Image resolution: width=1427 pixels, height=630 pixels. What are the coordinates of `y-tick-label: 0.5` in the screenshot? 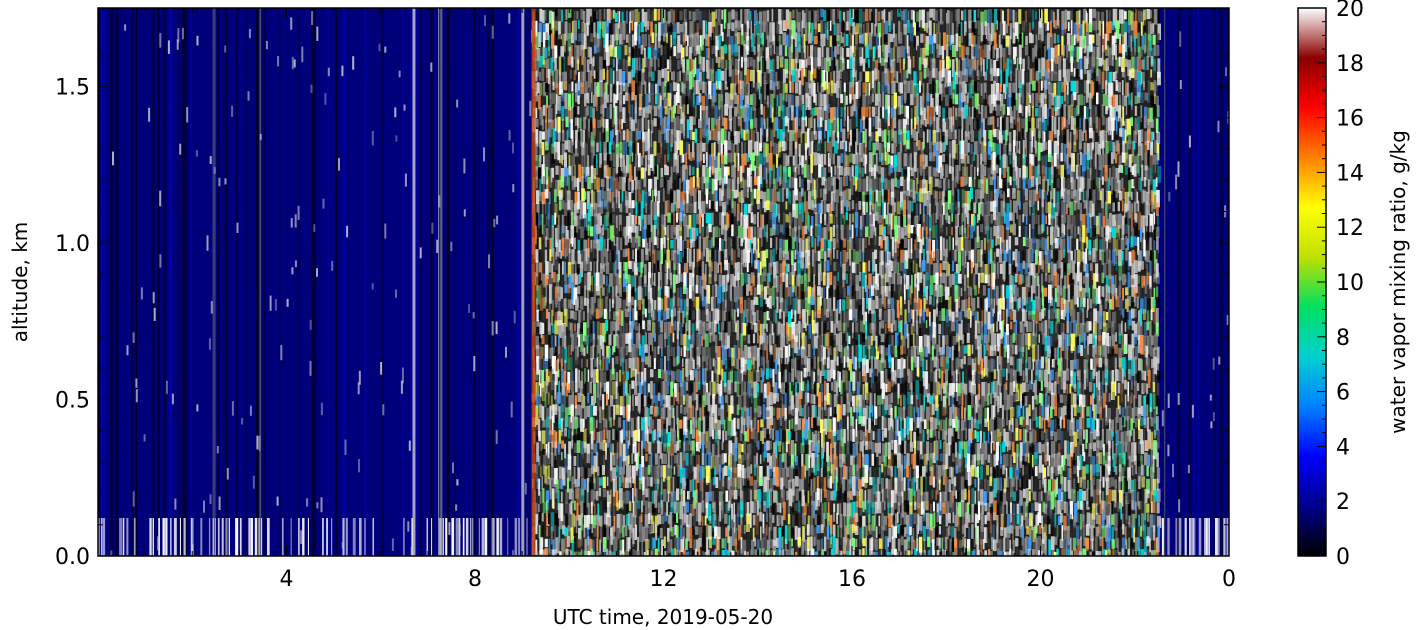 It's located at (72, 400).